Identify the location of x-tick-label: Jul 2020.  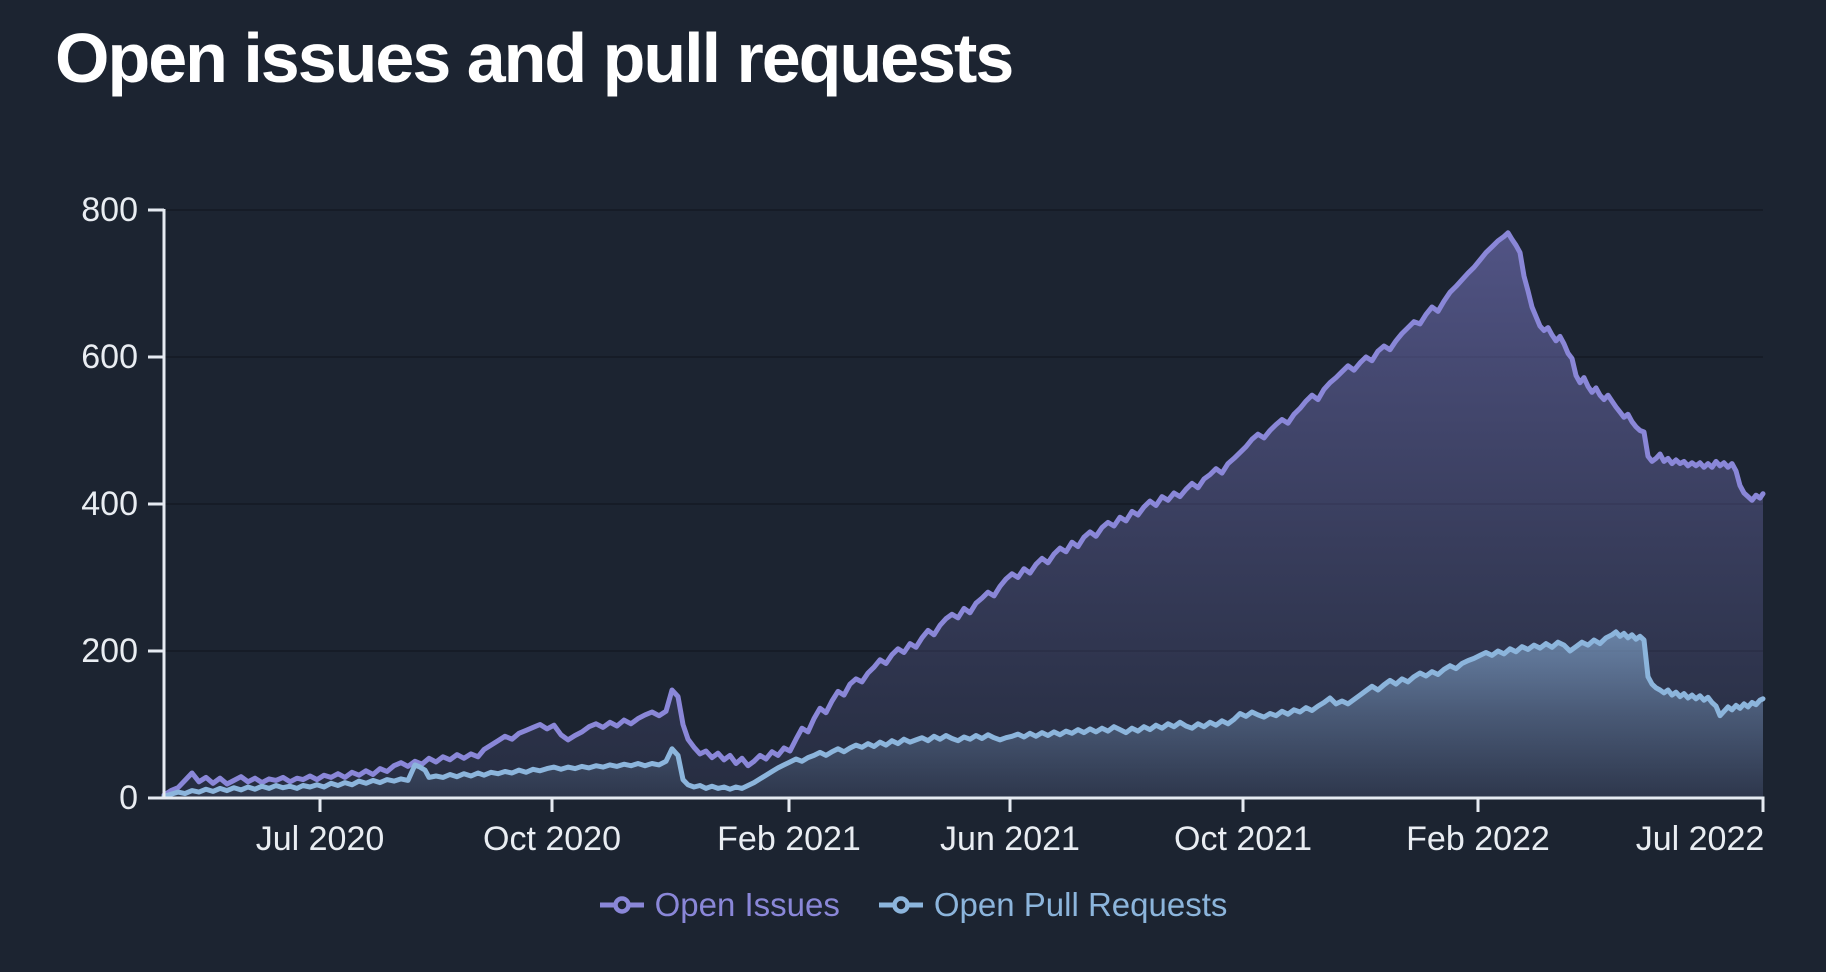
(320, 839).